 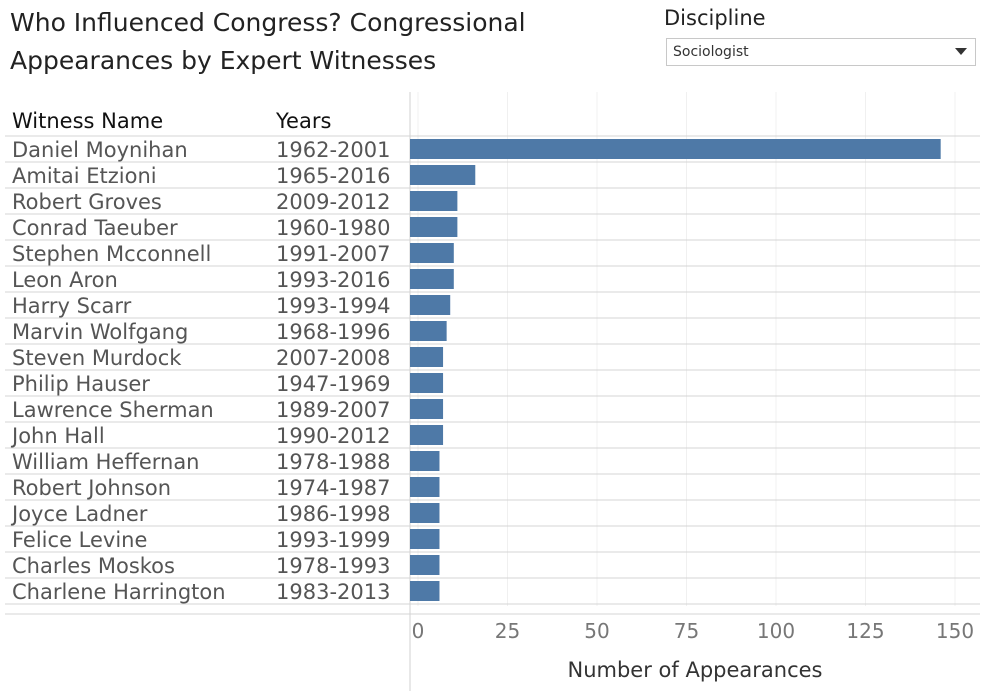 I want to click on discipline-dropdown: Sociologist, so click(x=821, y=52).